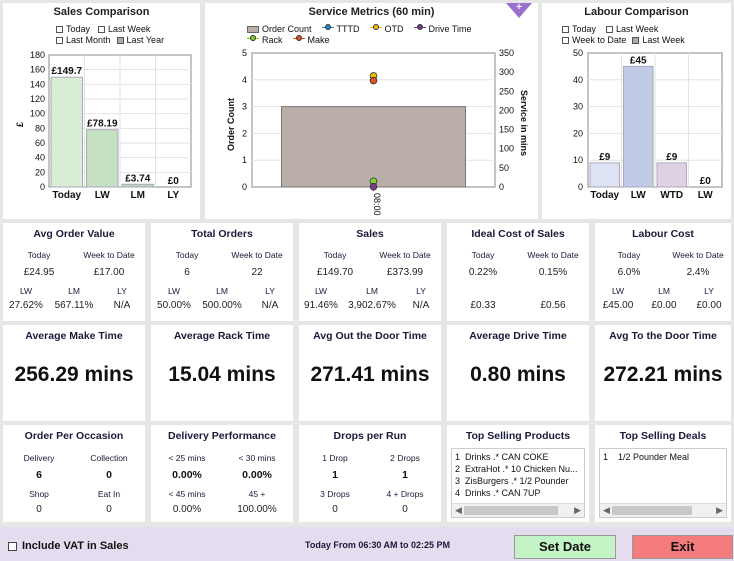 The image size is (734, 561). Describe the element at coordinates (629, 272) in the screenshot. I see `today-value: 6.0%` at that location.